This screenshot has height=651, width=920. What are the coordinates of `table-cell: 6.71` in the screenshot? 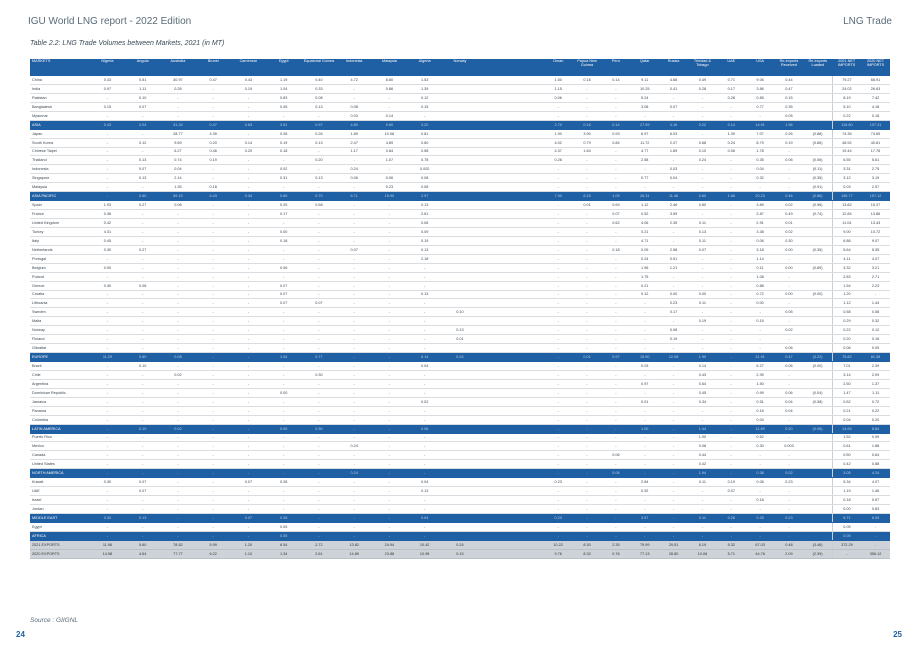 It's located at (846, 518).